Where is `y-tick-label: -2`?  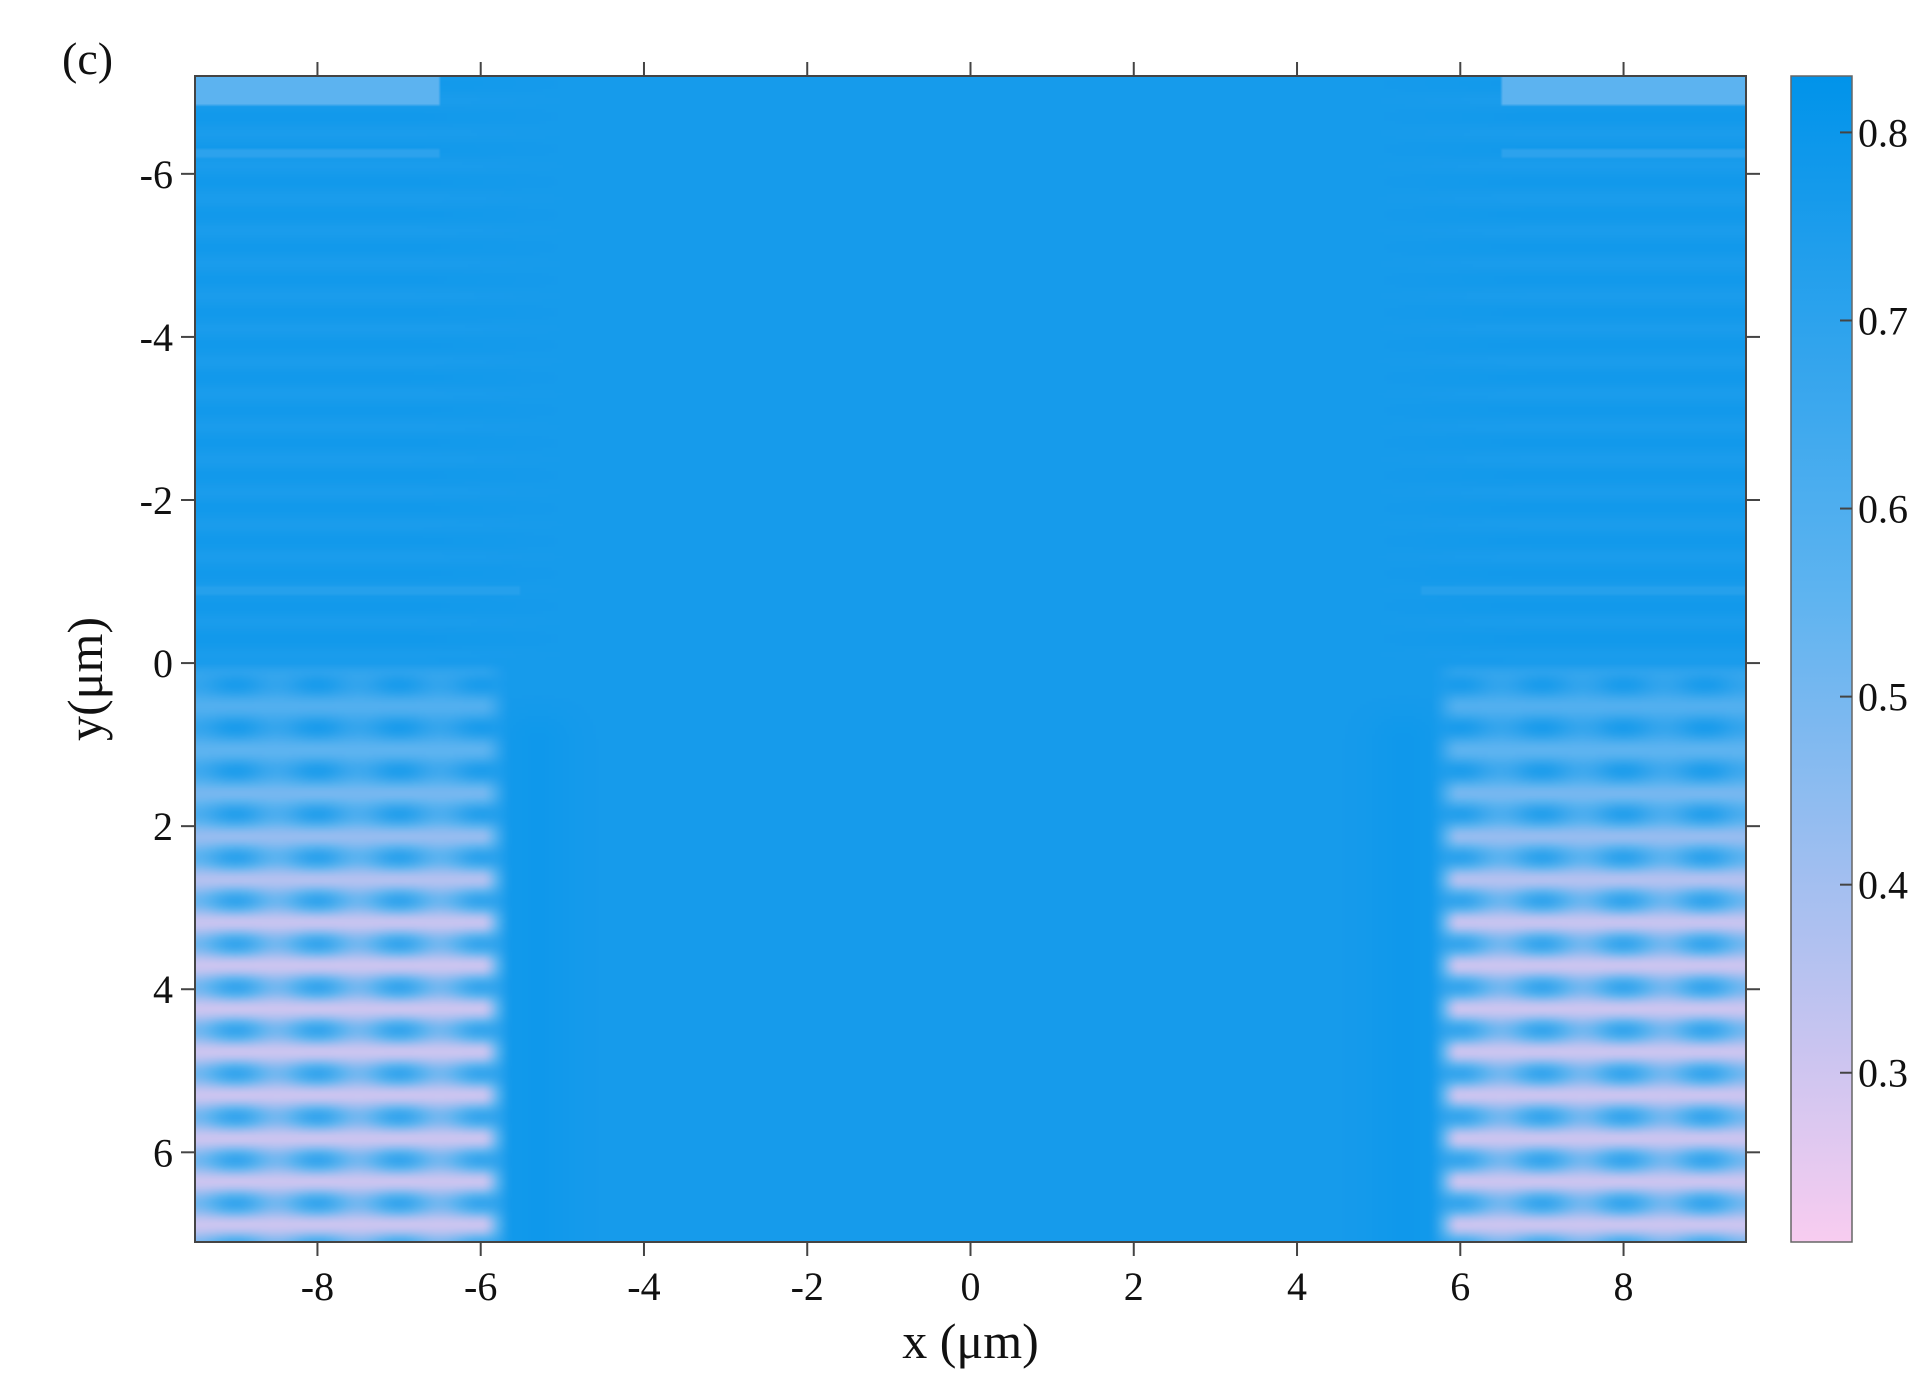
y-tick-label: -2 is located at coordinates (156, 500).